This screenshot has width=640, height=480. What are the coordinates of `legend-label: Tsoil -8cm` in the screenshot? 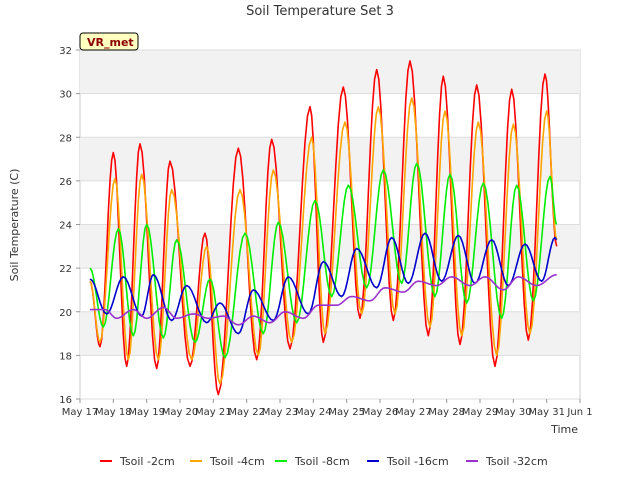 It's located at (322, 461).